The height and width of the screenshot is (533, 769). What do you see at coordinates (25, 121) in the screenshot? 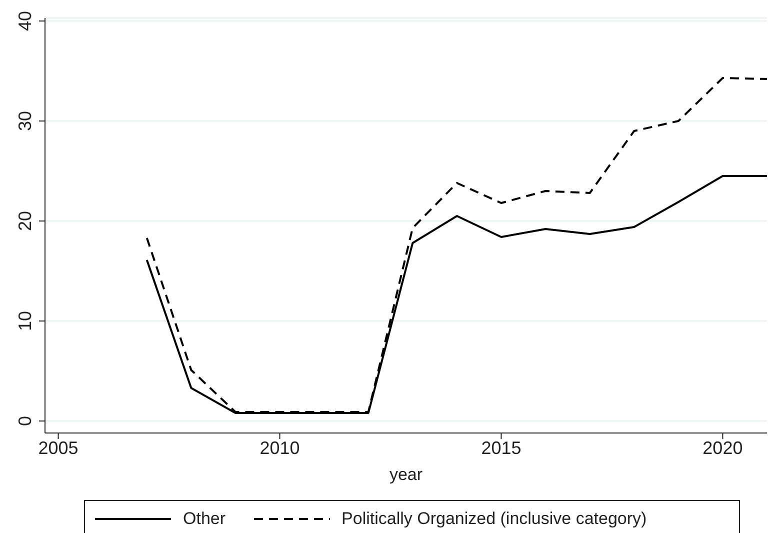
I see `y-tick-label: 30` at bounding box center [25, 121].